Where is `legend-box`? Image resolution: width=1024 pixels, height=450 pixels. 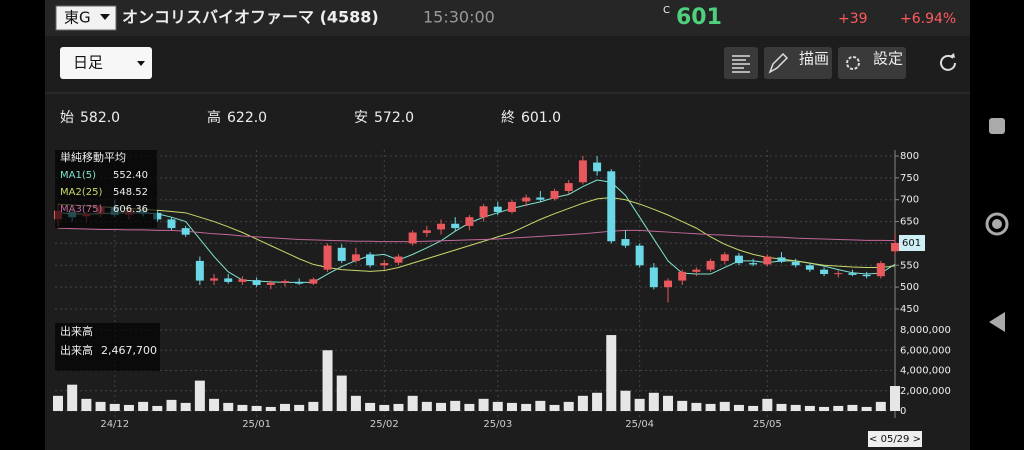 legend-box is located at coordinates (106, 189).